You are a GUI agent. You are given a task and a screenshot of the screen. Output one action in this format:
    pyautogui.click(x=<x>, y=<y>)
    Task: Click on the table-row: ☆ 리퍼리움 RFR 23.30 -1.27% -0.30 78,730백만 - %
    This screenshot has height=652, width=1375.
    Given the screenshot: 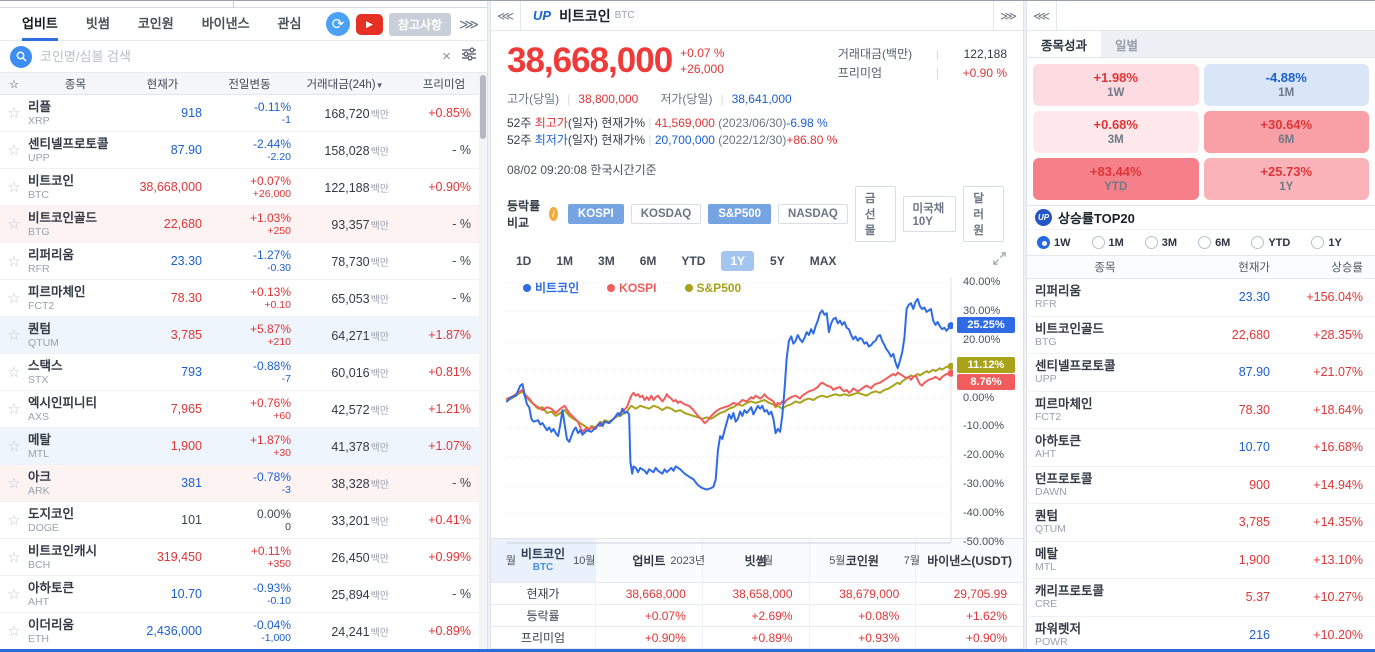 What is the action you would take?
    pyautogui.click(x=243, y=261)
    